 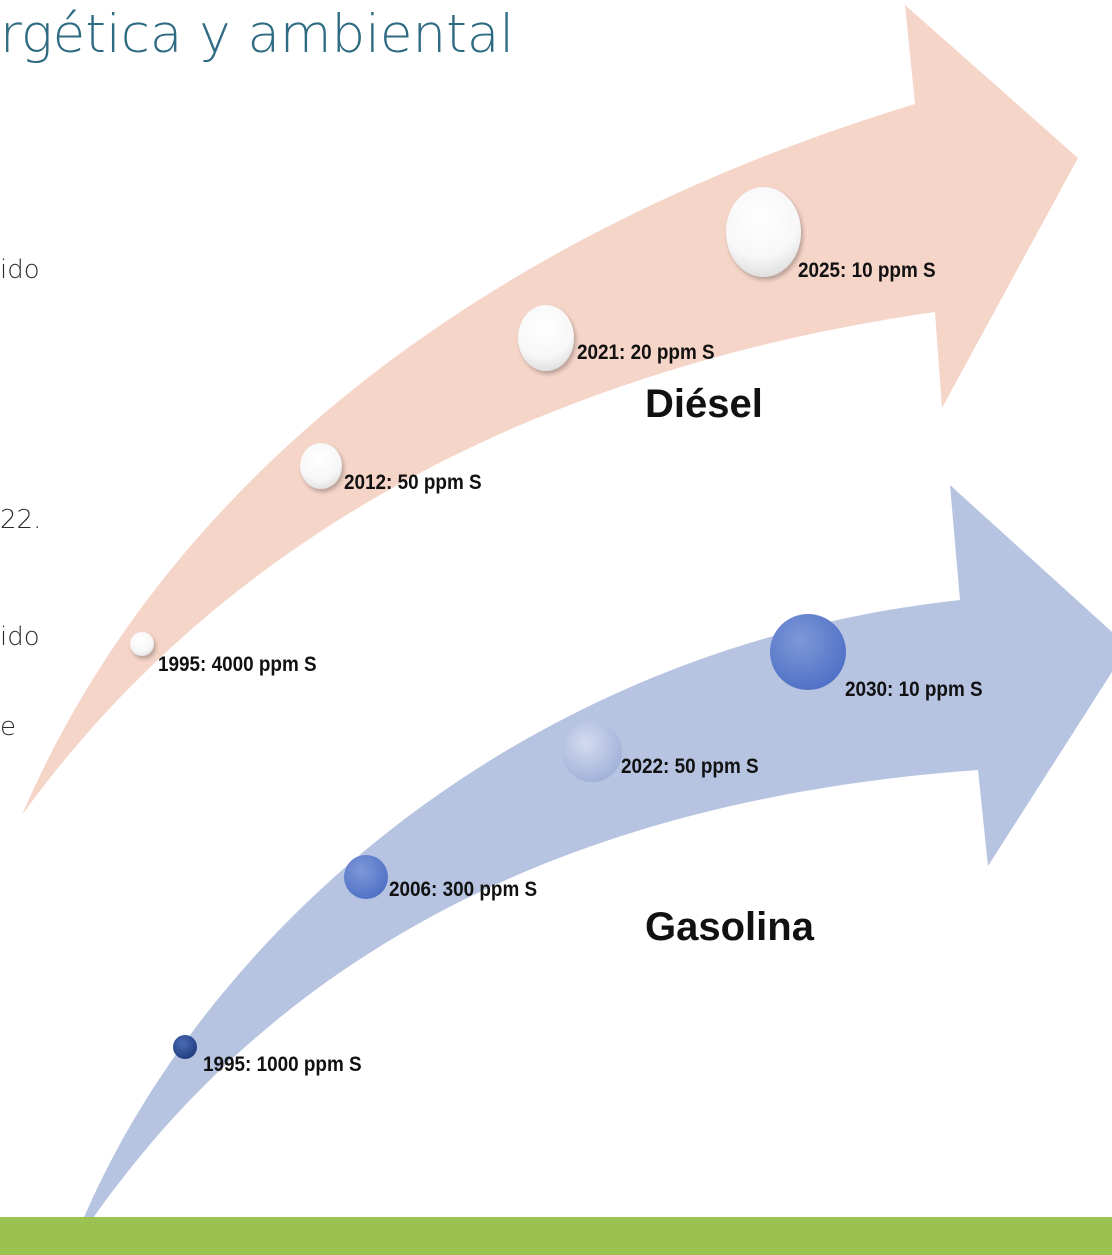 What do you see at coordinates (8, 727) in the screenshot?
I see `body-text-fragment-4: e` at bounding box center [8, 727].